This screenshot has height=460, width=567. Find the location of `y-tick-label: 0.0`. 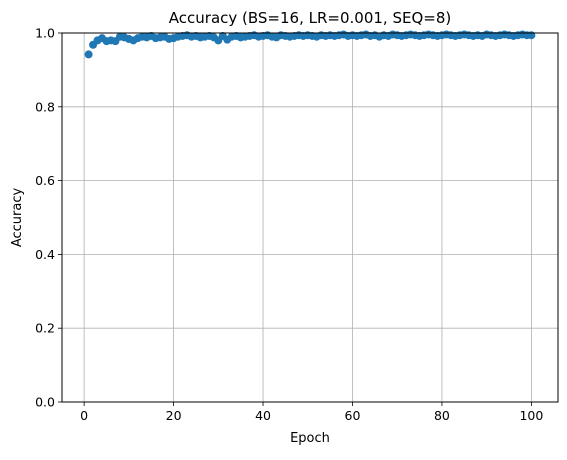

y-tick-label: 0.0 is located at coordinates (45, 402).